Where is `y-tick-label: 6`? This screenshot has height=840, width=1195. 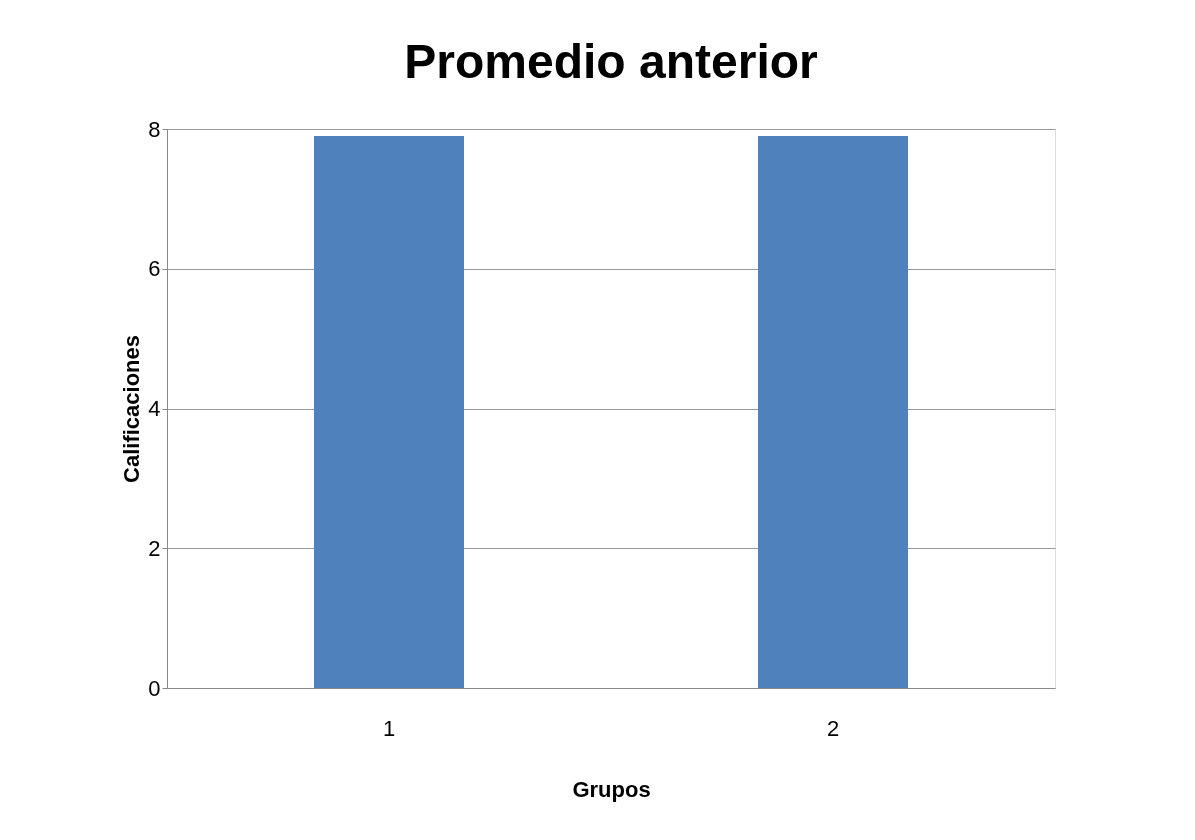
y-tick-label: 6 is located at coordinates (154, 269).